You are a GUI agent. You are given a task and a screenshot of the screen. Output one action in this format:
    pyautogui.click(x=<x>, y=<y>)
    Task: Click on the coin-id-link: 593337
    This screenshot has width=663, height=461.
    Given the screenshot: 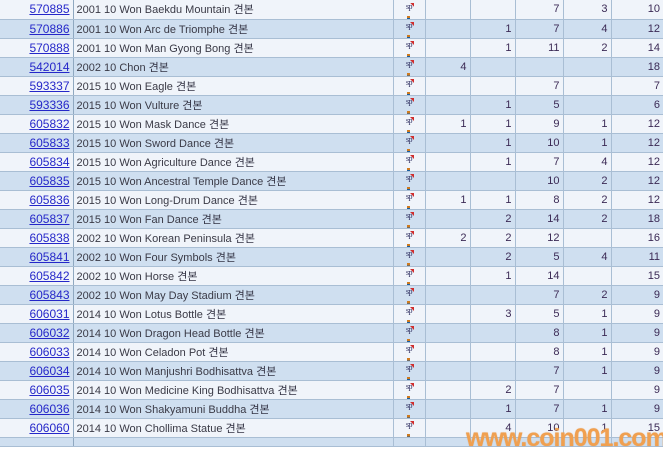 What is the action you would take?
    pyautogui.click(x=49, y=85)
    